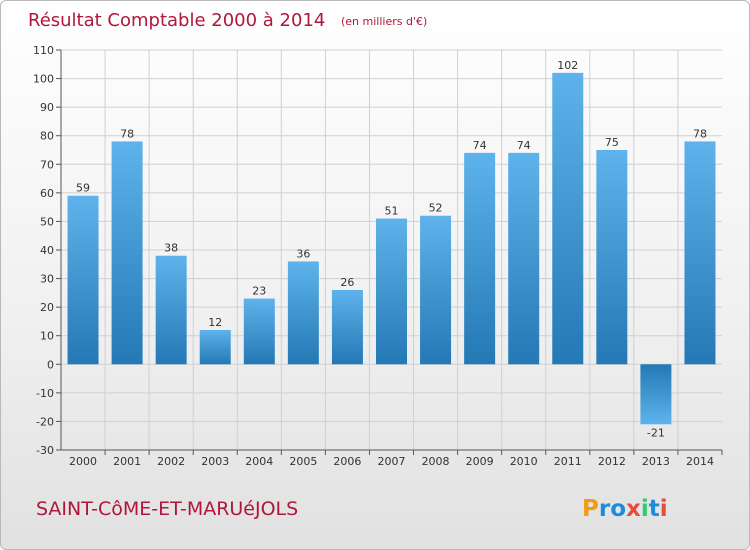 This screenshot has width=750, height=550. Describe the element at coordinates (47, 136) in the screenshot. I see `y-tick-label: 80` at that location.